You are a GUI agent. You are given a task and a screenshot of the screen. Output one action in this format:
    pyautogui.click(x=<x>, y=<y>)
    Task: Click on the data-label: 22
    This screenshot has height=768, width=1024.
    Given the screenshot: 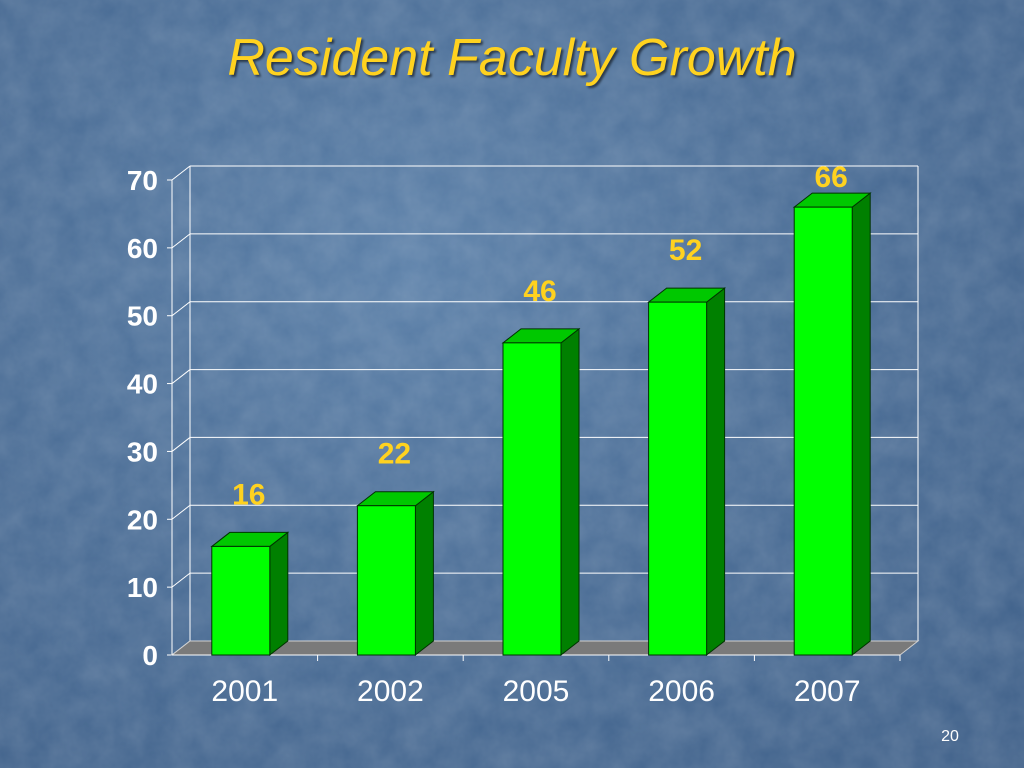 What is the action you would take?
    pyautogui.click(x=394, y=454)
    